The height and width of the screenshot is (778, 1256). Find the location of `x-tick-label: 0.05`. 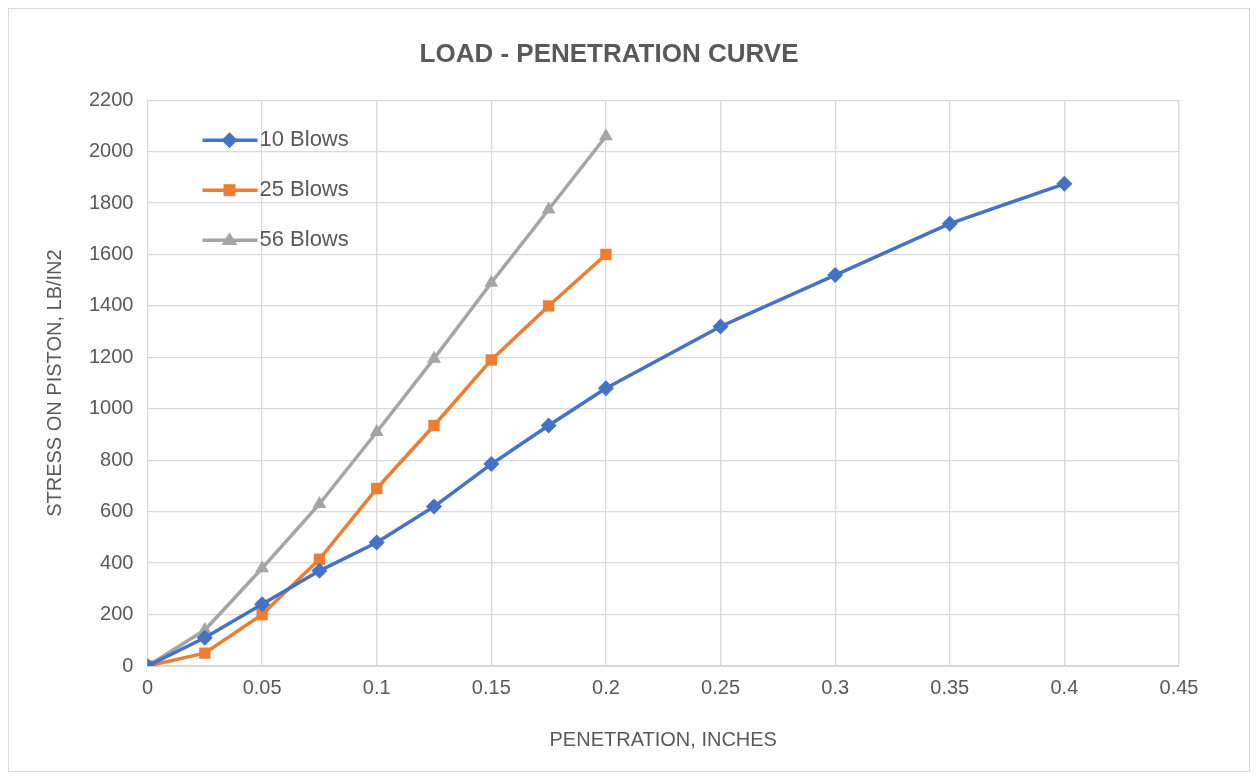

x-tick-label: 0.05 is located at coordinates (262, 686).